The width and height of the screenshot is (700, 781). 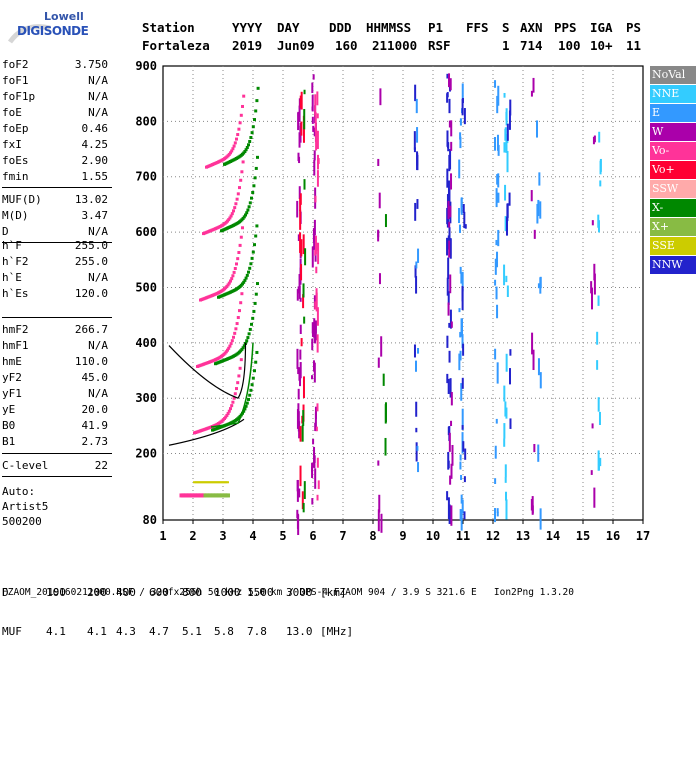 I want to click on param-row: fmin 1.55, so click(x=55, y=178).